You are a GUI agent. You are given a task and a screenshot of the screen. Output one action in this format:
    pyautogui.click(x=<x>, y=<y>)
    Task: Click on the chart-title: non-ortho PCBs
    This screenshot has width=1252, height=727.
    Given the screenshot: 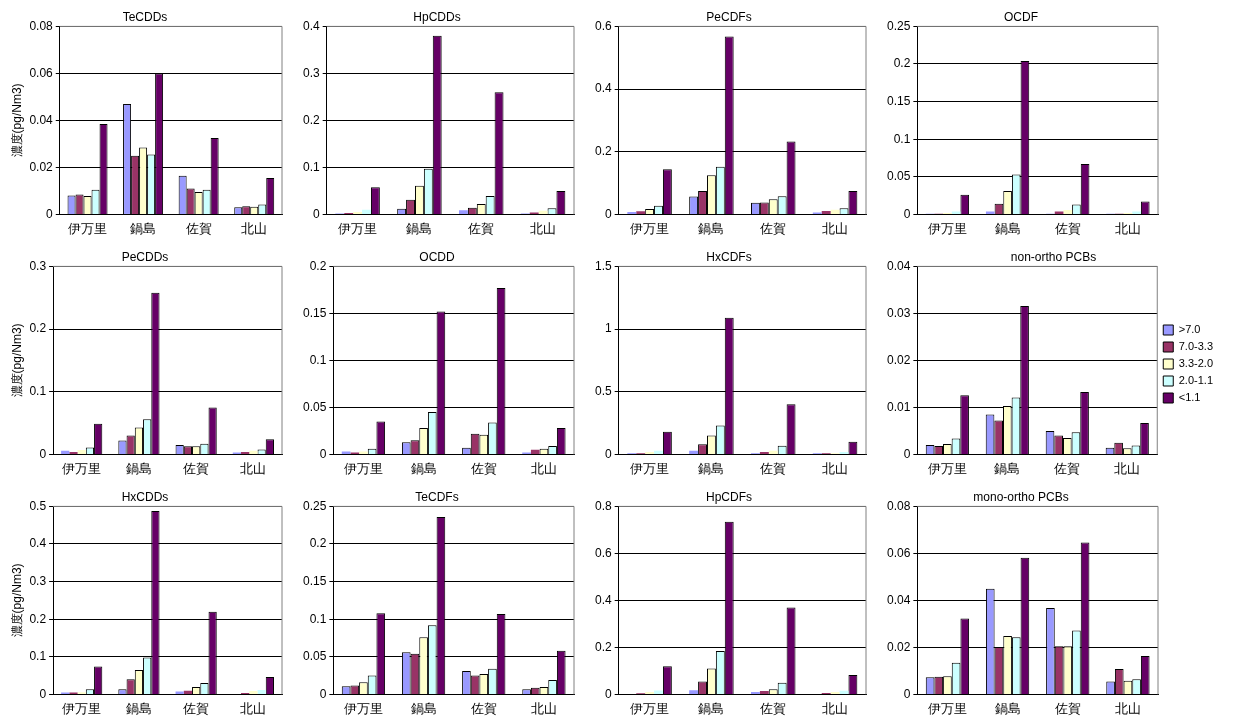 What is the action you would take?
    pyautogui.click(x=1053, y=256)
    